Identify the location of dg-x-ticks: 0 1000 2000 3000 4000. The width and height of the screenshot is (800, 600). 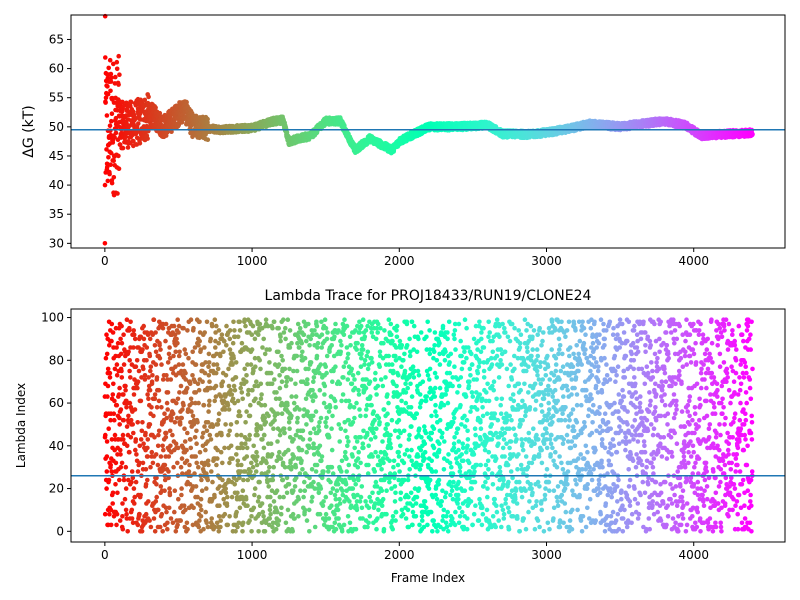
(405, 258).